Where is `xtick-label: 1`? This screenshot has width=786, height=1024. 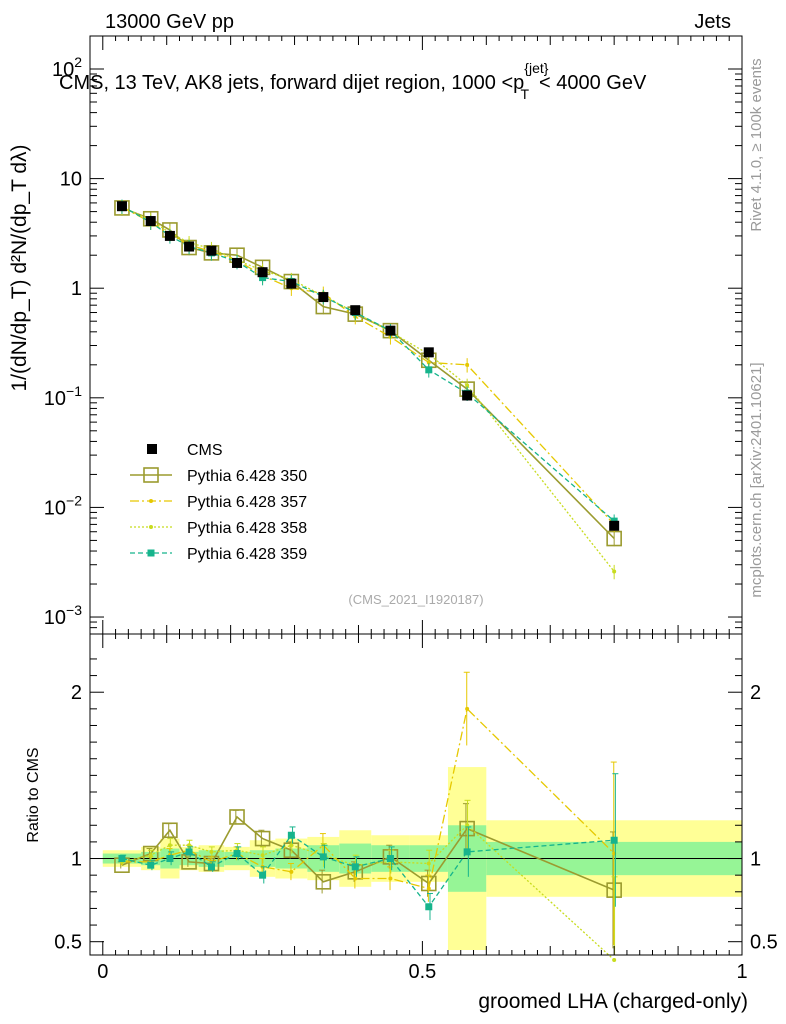
xtick-label: 1 is located at coordinates (741, 972).